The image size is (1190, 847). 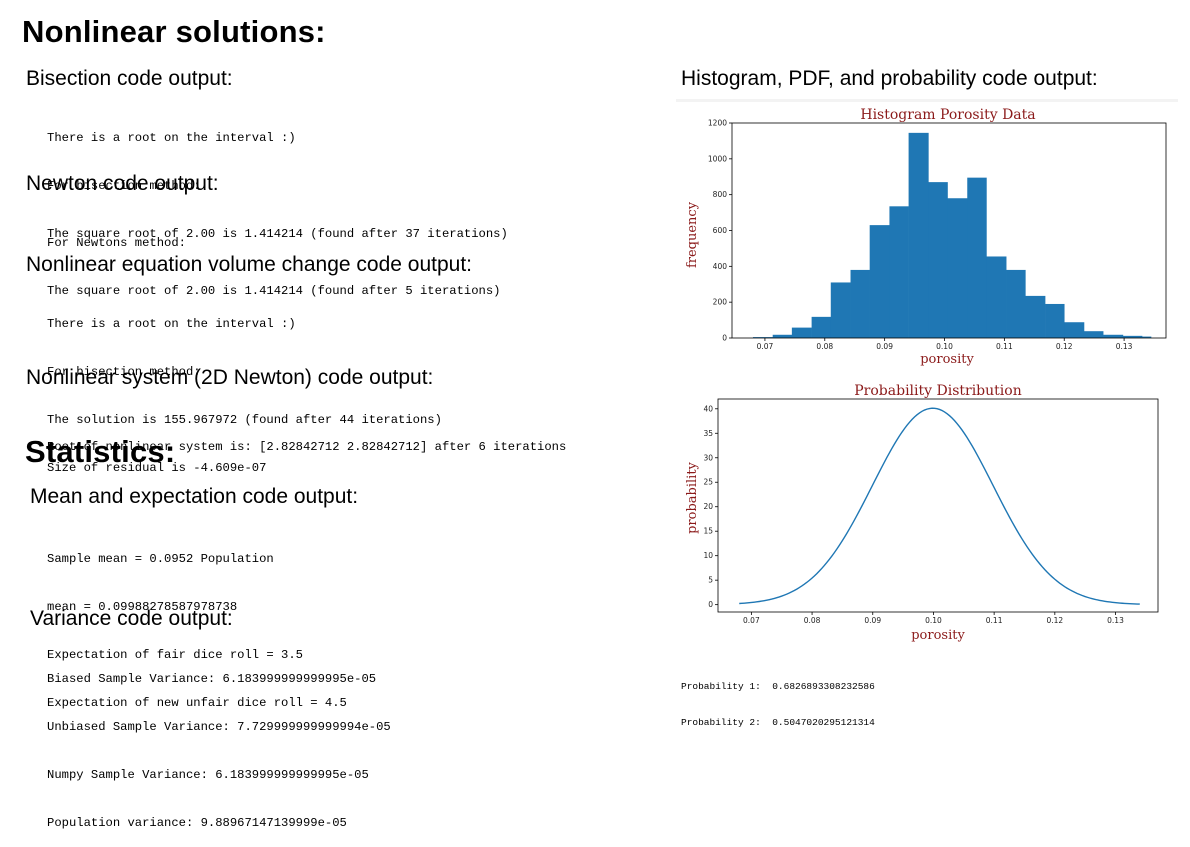 I want to click on y-tick-label: 400, so click(x=720, y=266).